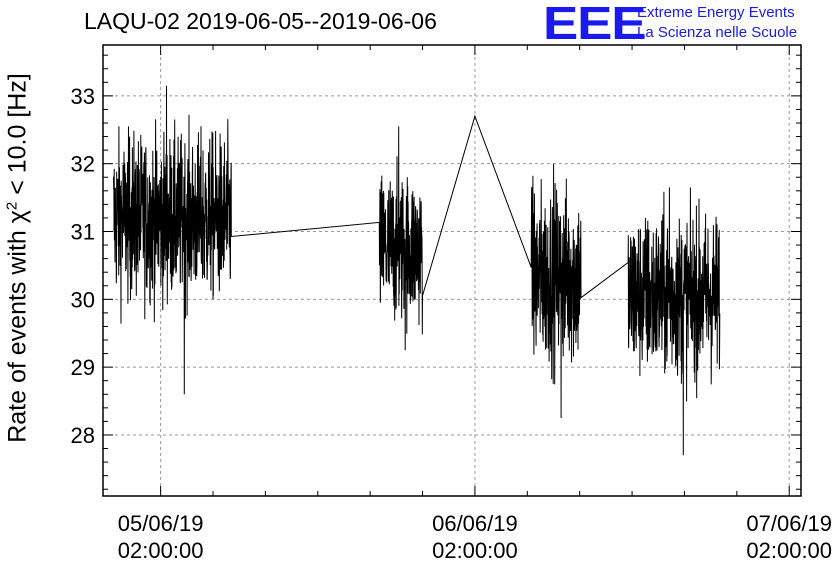  Describe the element at coordinates (789, 523) in the screenshot. I see `x-tick-label-date: 07/06/19` at that location.